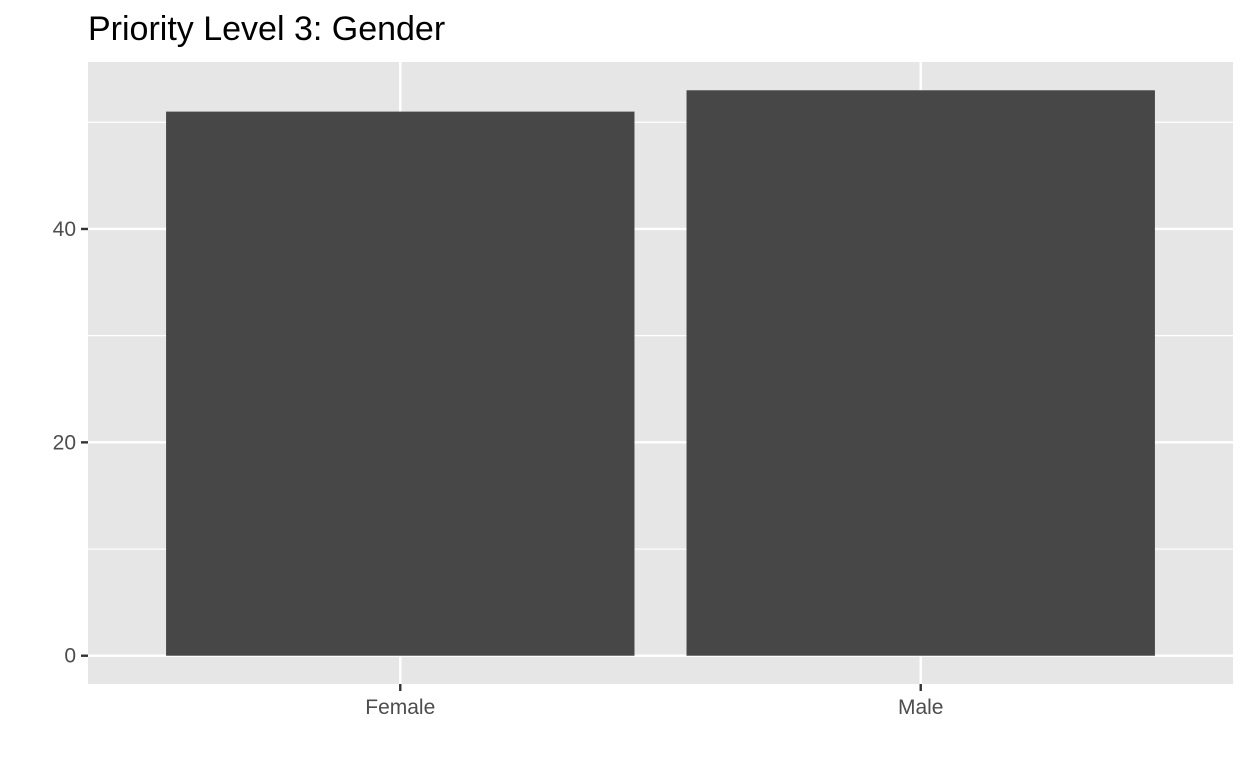 The width and height of the screenshot is (1248, 768). I want to click on chart-title: Priority Level 3: Gender, so click(266, 29).